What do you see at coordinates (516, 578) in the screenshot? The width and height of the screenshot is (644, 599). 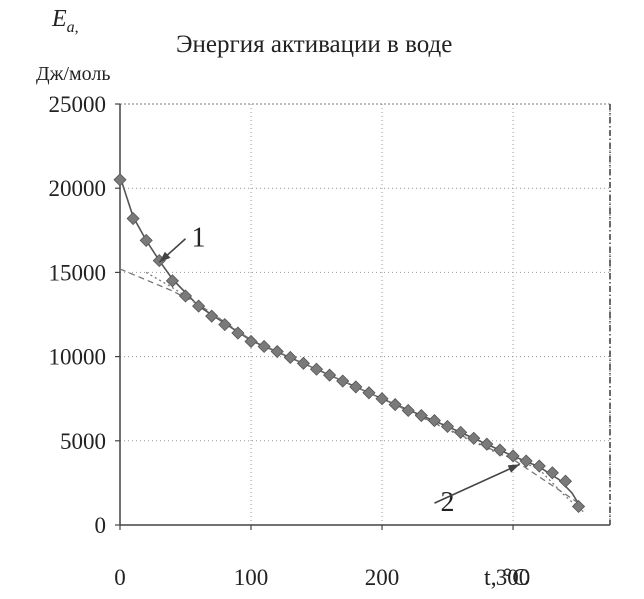 I see `x-axis-unit: °C` at bounding box center [516, 578].